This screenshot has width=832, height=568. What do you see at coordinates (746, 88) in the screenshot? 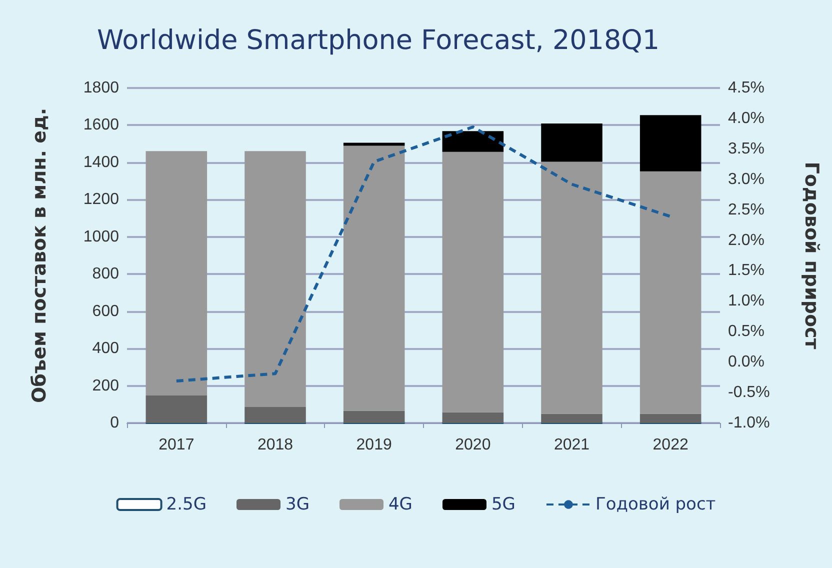
I see `y2-tick-label: 4.5%` at bounding box center [746, 88].